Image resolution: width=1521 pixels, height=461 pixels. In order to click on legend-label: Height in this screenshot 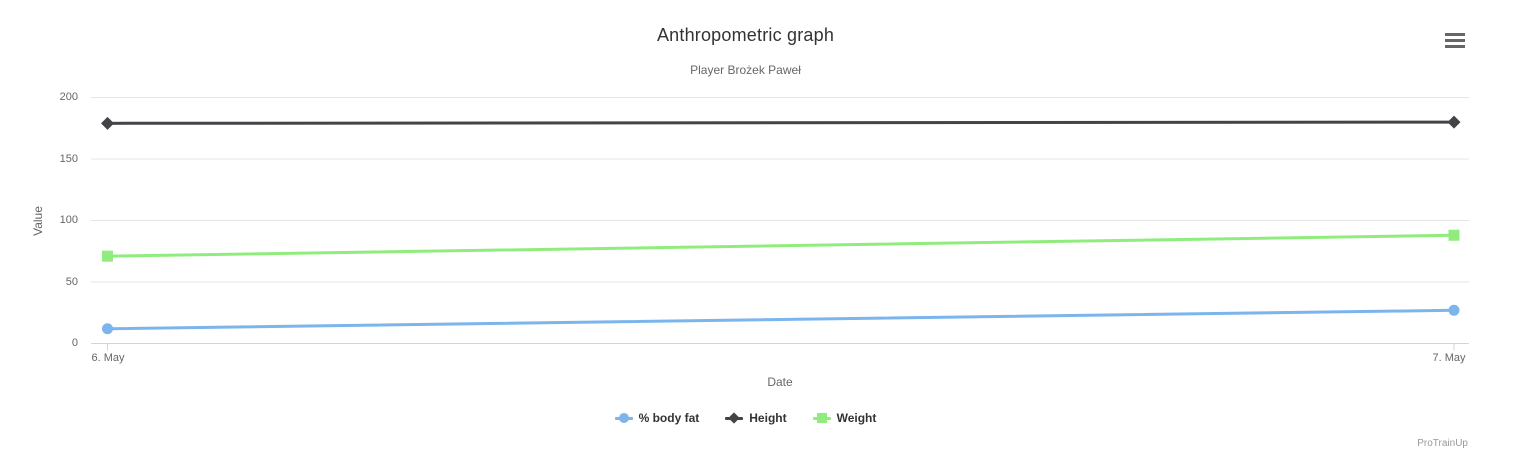, I will do `click(768, 418)`.